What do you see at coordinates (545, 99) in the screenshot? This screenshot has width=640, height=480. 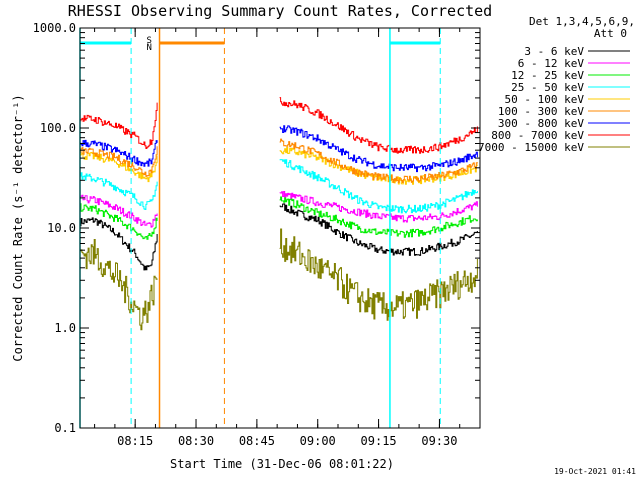 I see `legend-label-4: 50 - 100 keV` at bounding box center [545, 99].